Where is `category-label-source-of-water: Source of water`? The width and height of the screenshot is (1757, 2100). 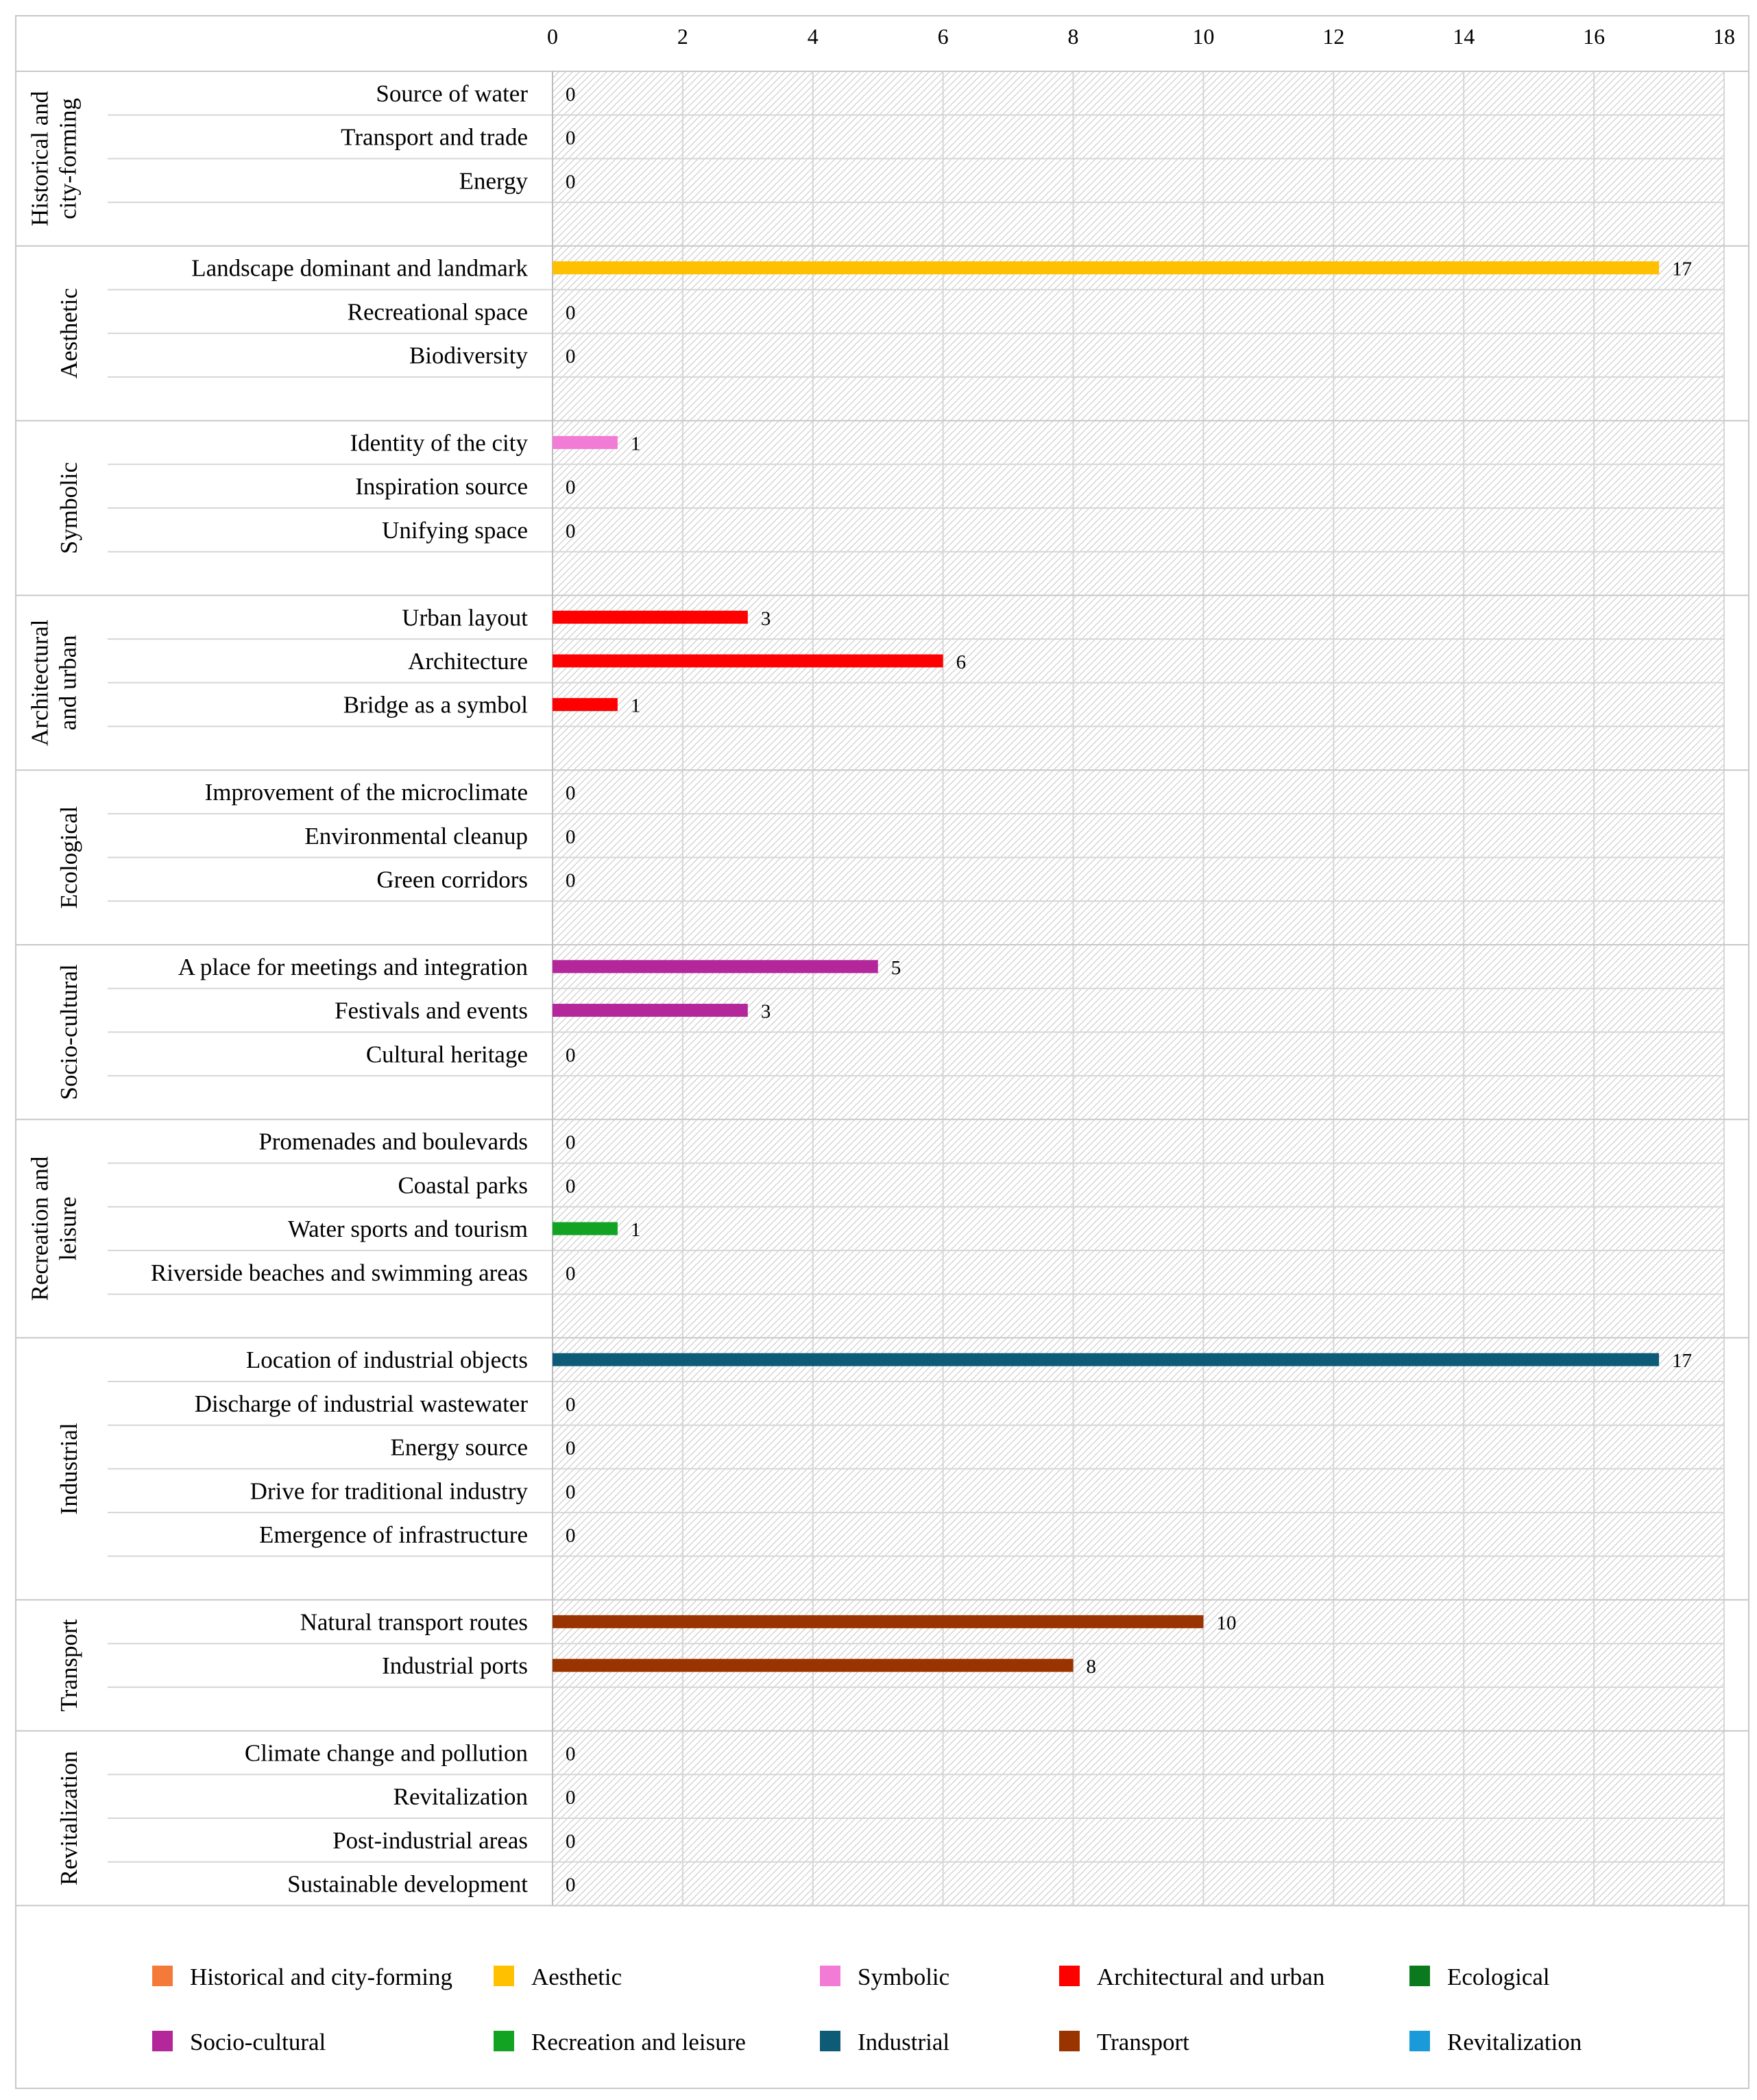 category-label-source-of-water: Source of water is located at coordinates (452, 94).